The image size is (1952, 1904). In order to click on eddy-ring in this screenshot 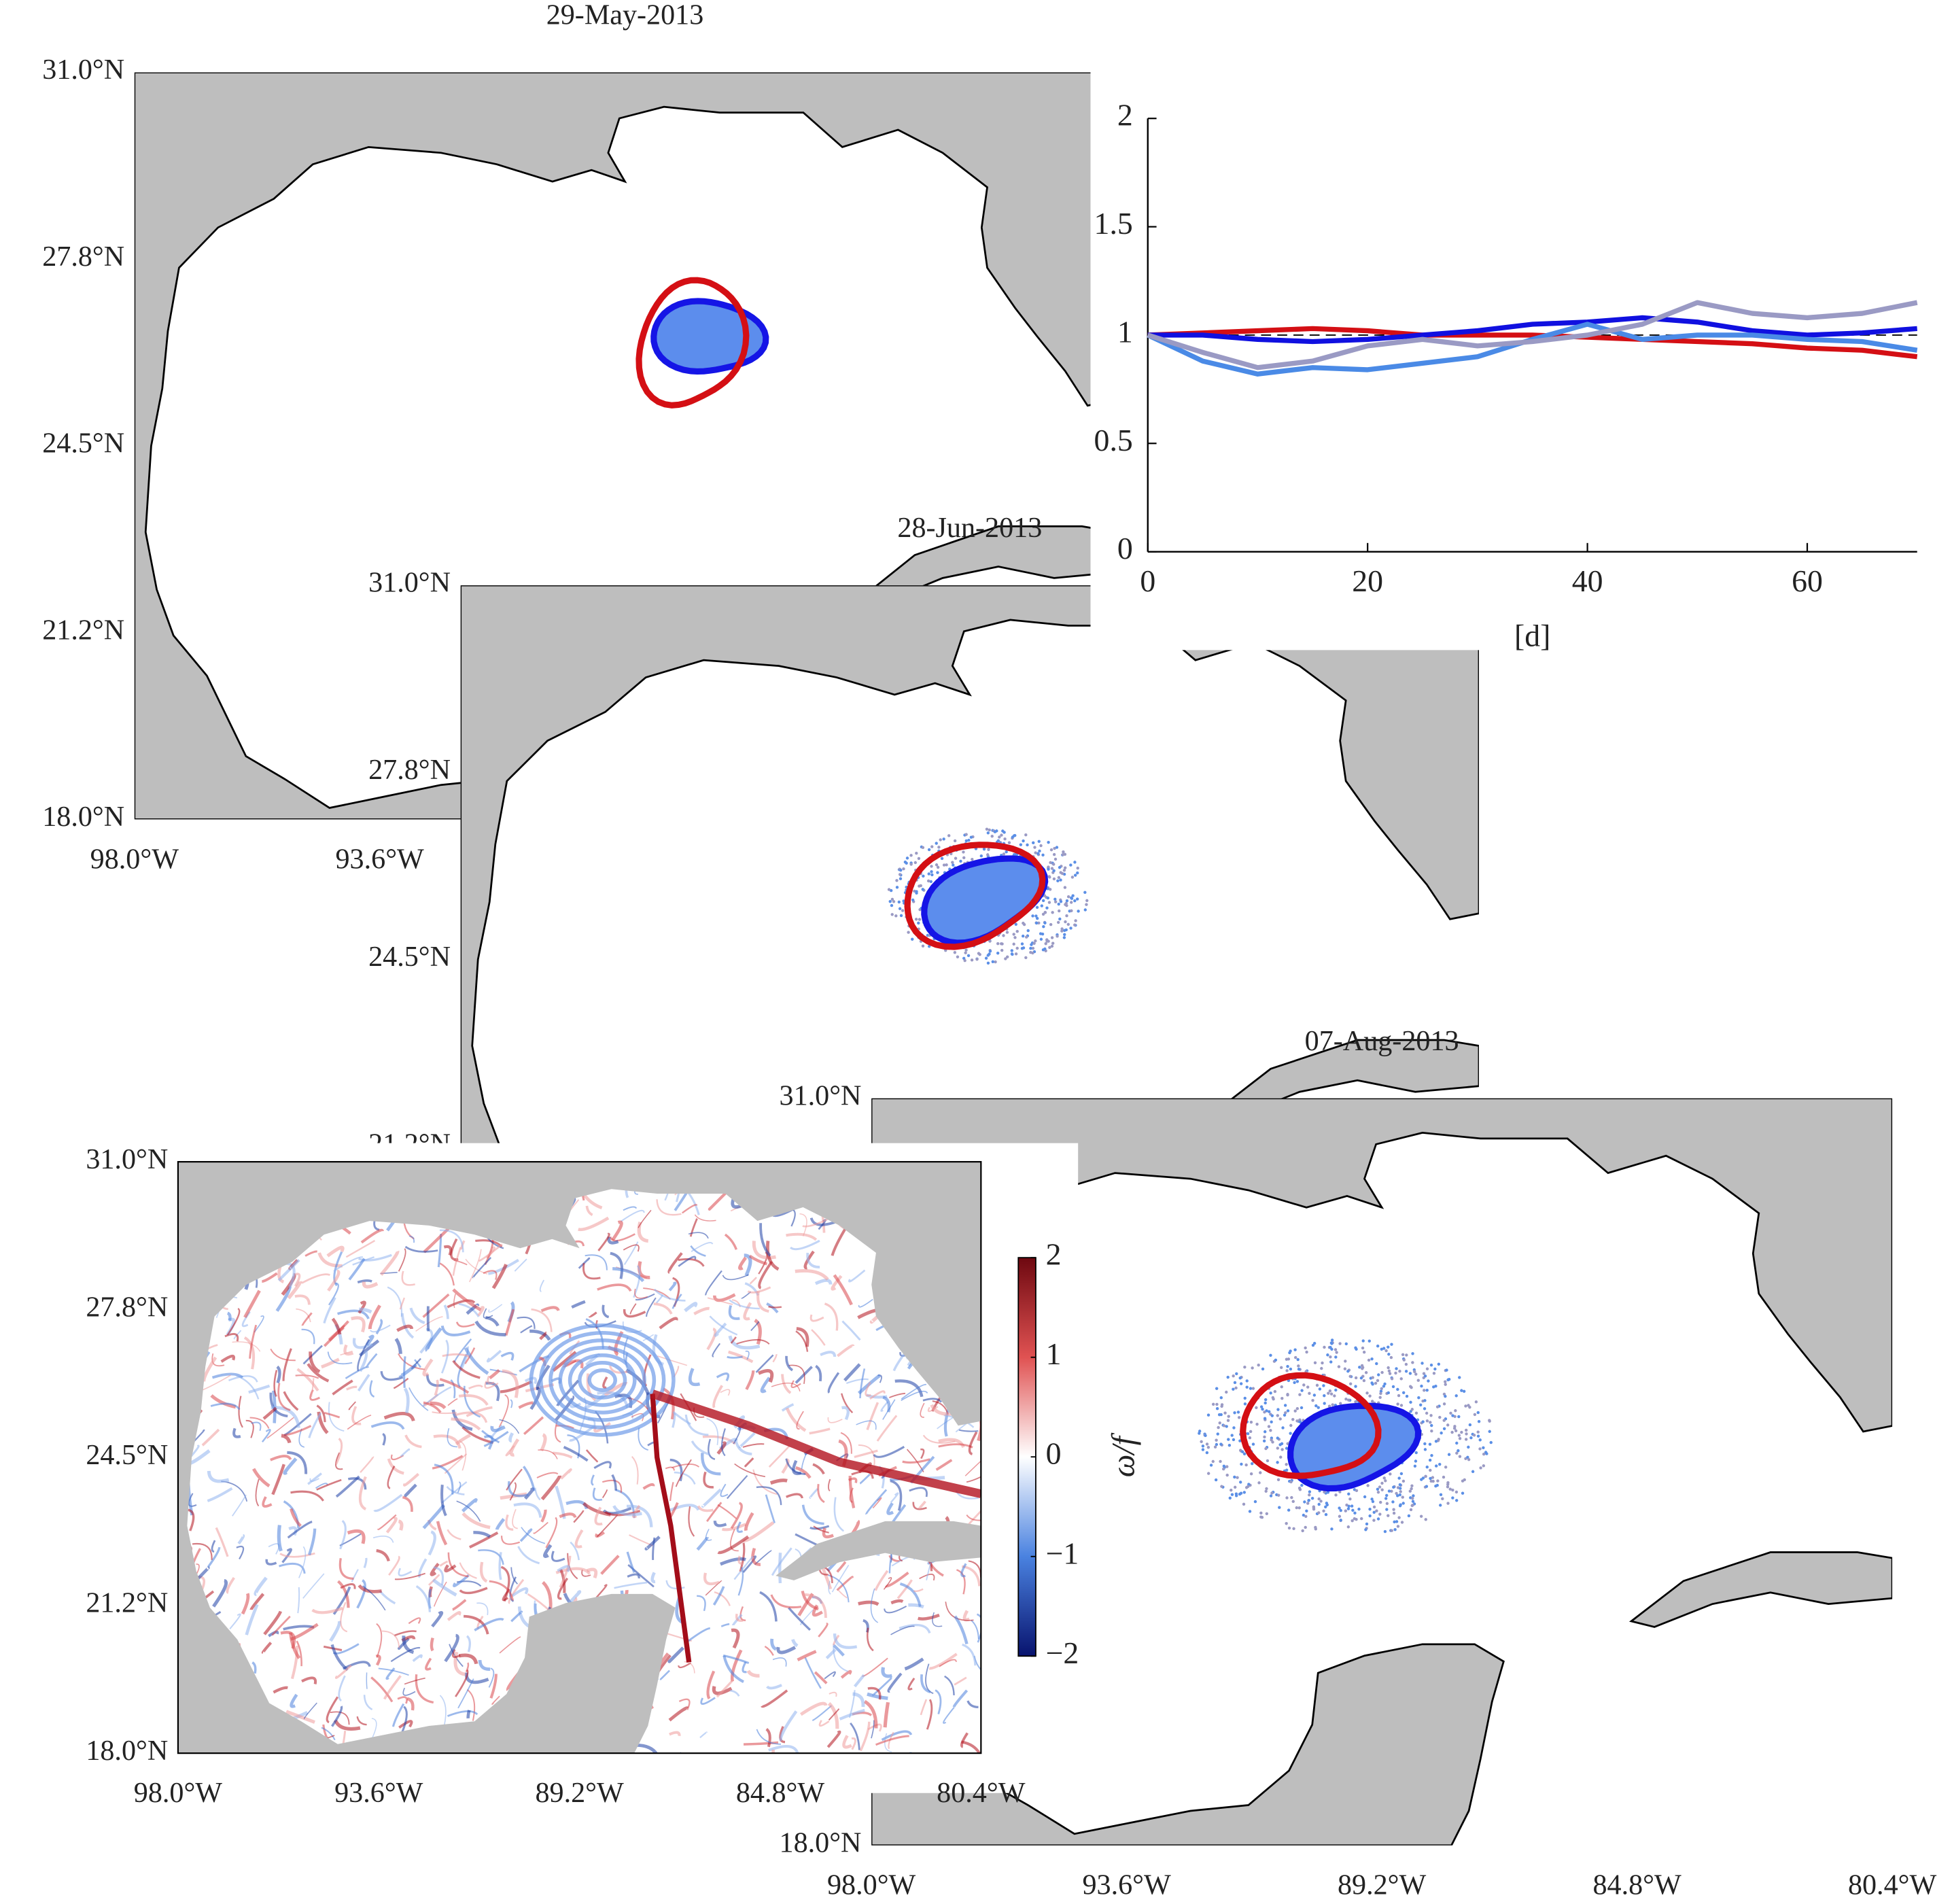, I will do `click(602, 1380)`.